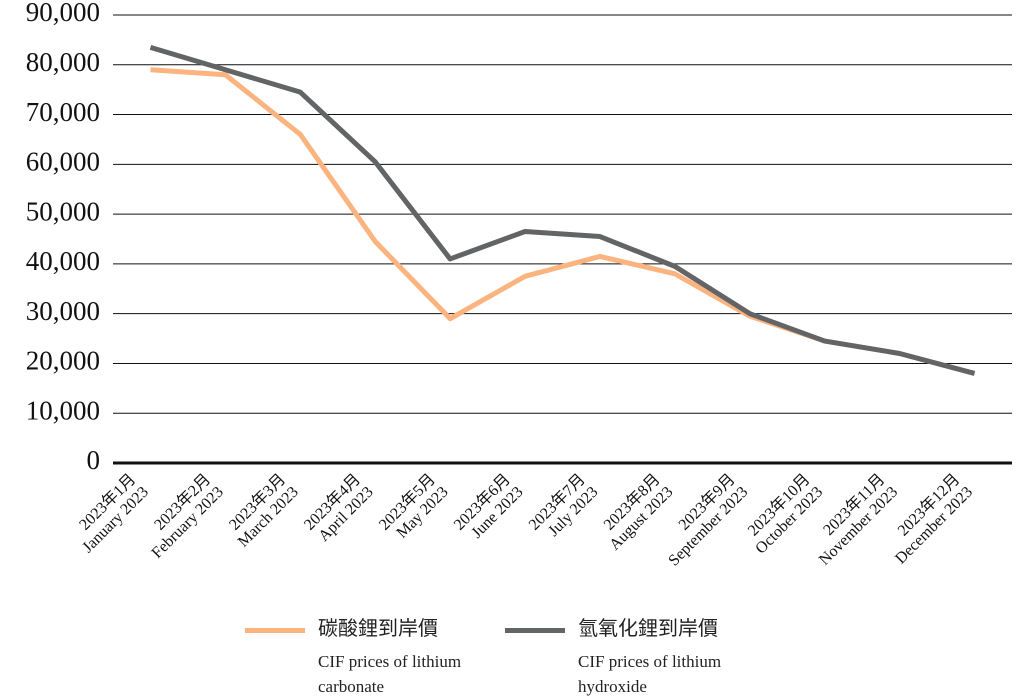 Image resolution: width=1032 pixels, height=697 pixels. Describe the element at coordinates (63, 162) in the screenshot. I see `y-tick-label: 60,000` at that location.